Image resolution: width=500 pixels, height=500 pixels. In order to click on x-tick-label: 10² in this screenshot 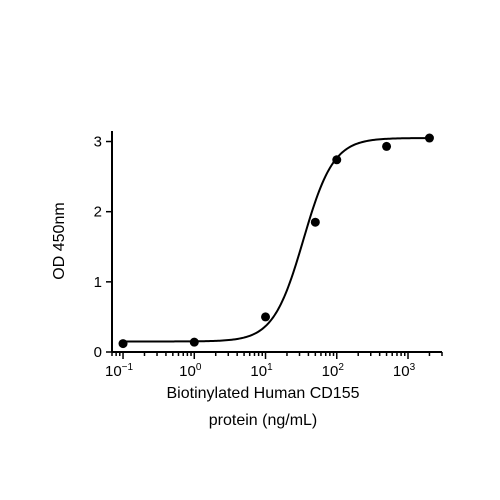, I will do `click(333, 371)`.